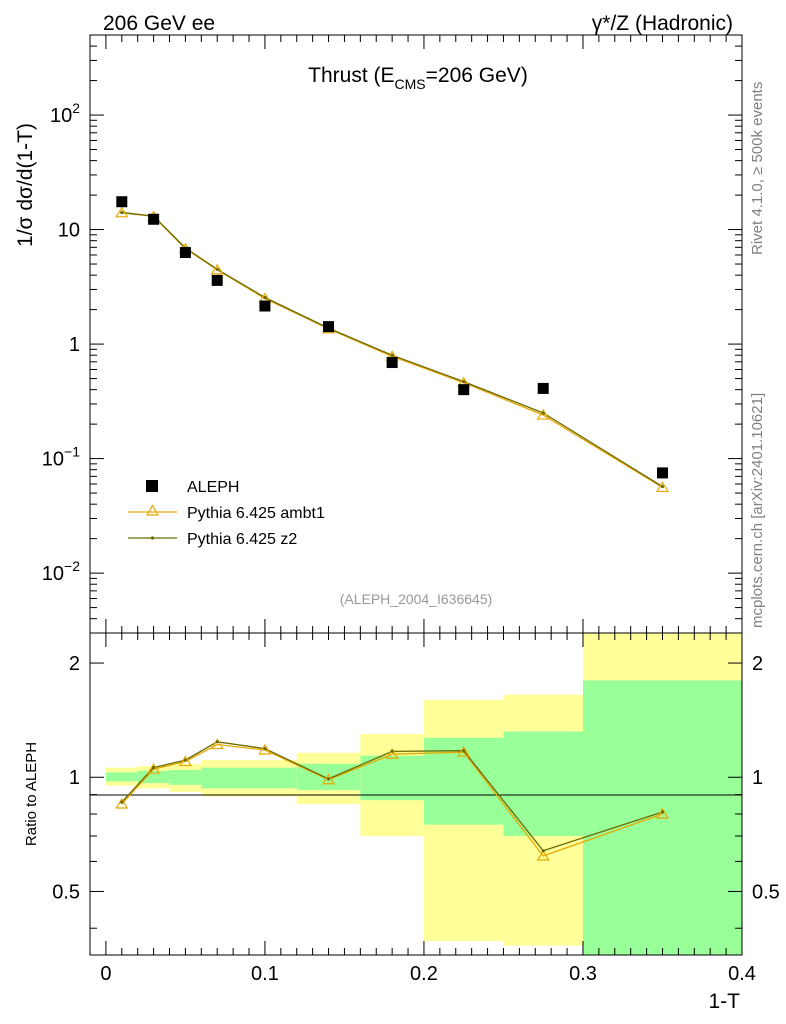  What do you see at coordinates (74, 345) in the screenshot?
I see `main-y-tick-label: 1` at bounding box center [74, 345].